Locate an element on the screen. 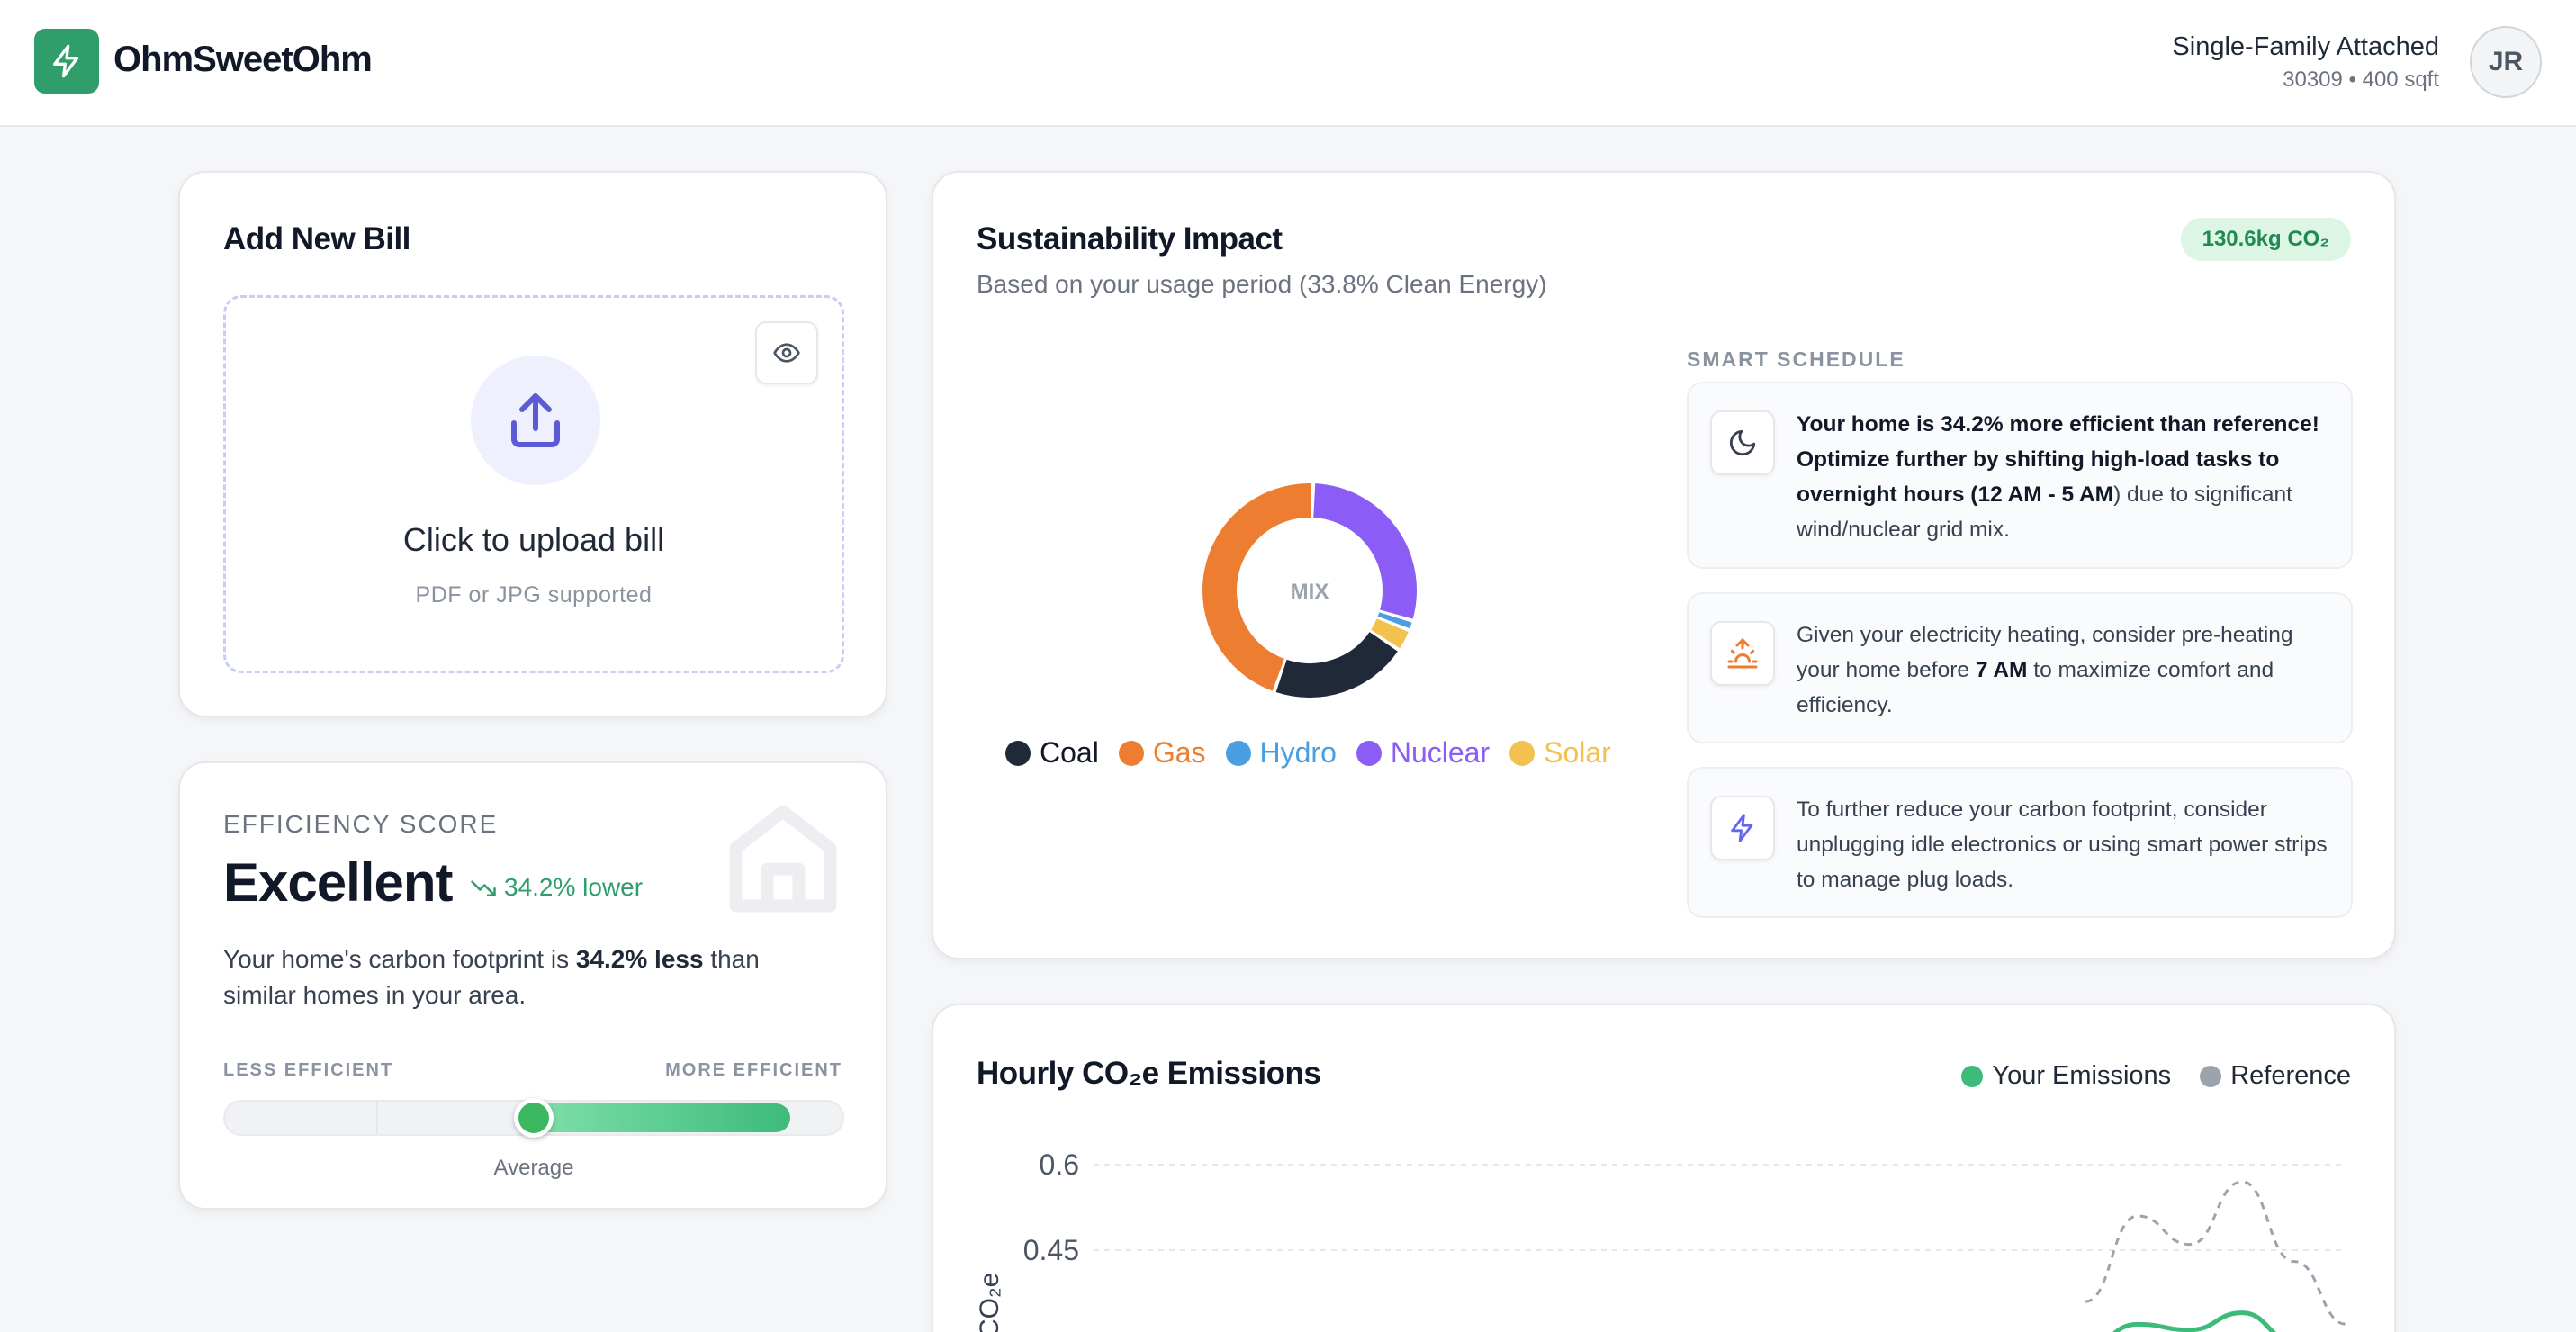  sunrise-icon is located at coordinates (1742, 654).